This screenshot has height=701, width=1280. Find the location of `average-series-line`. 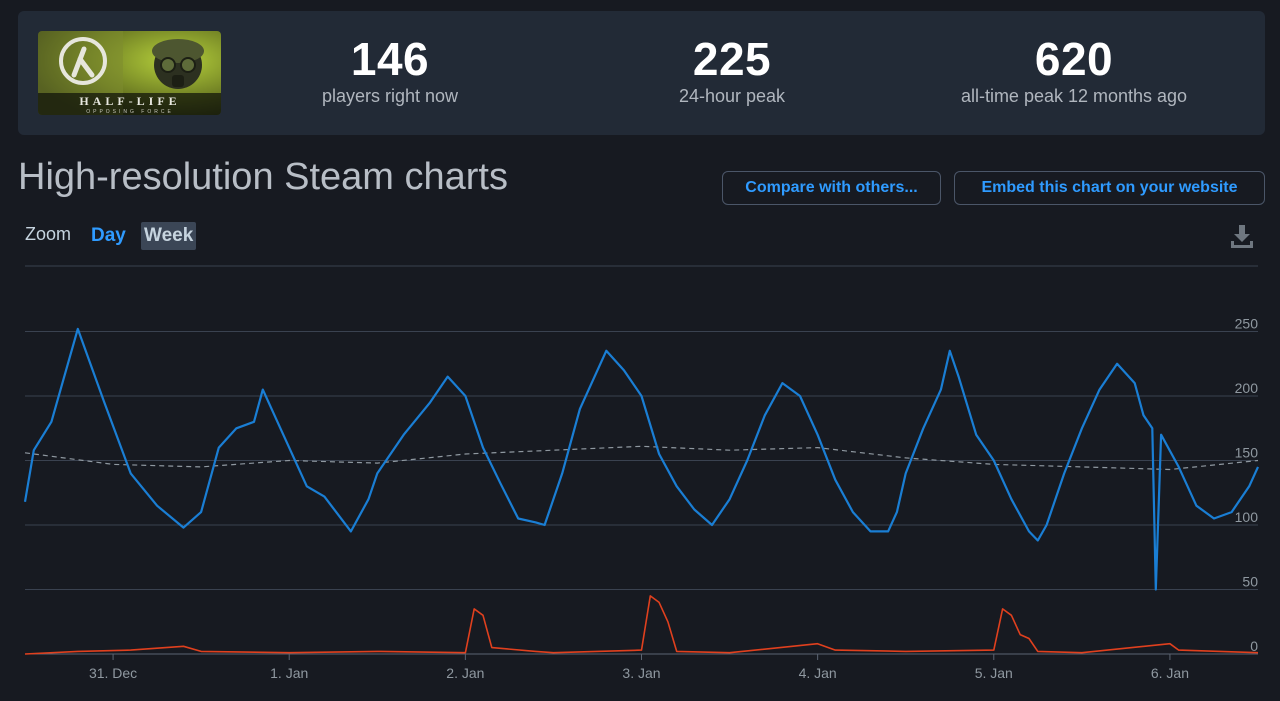

average-series-line is located at coordinates (641, 458).